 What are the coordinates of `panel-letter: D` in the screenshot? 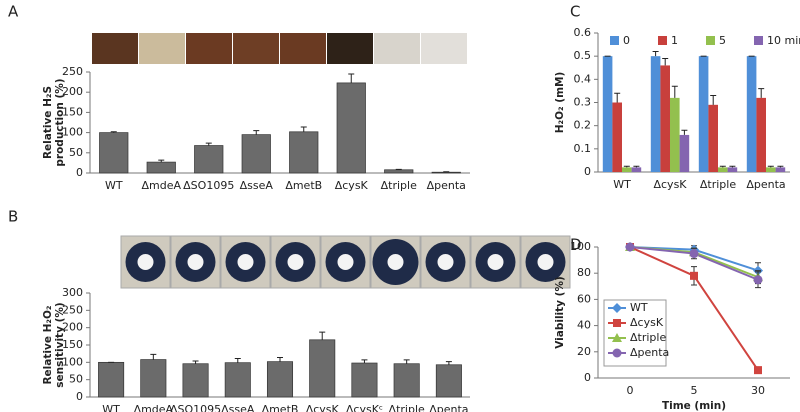 It's located at (576, 245).